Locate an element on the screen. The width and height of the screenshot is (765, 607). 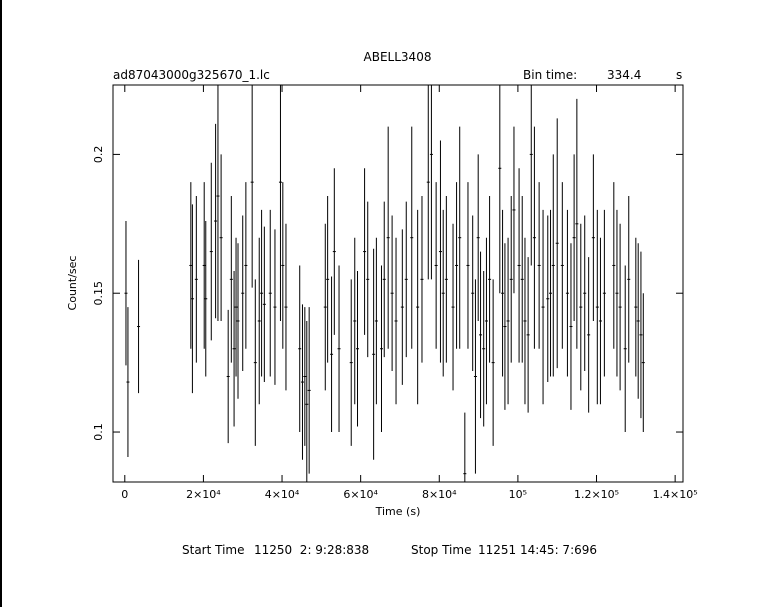
y-axis-label: Count/sec is located at coordinates (72, 283).